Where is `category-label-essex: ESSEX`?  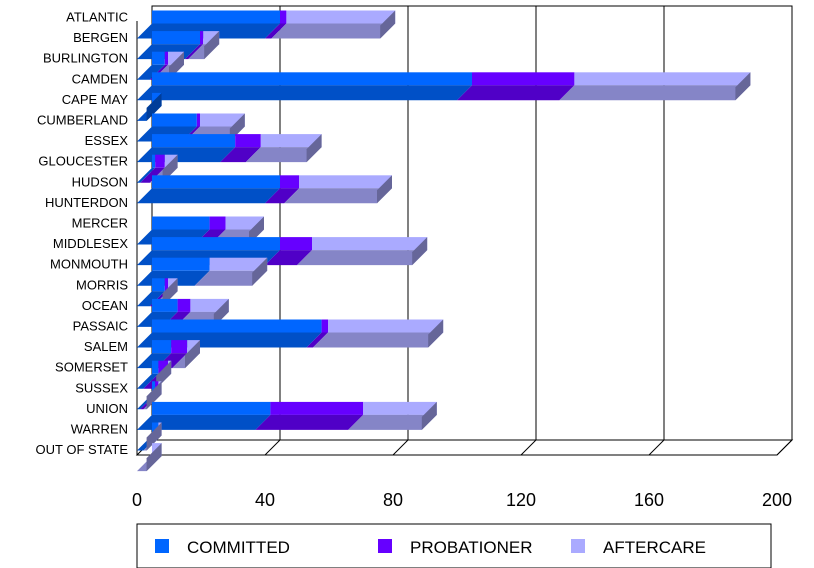
category-label-essex: ESSEX is located at coordinates (107, 140).